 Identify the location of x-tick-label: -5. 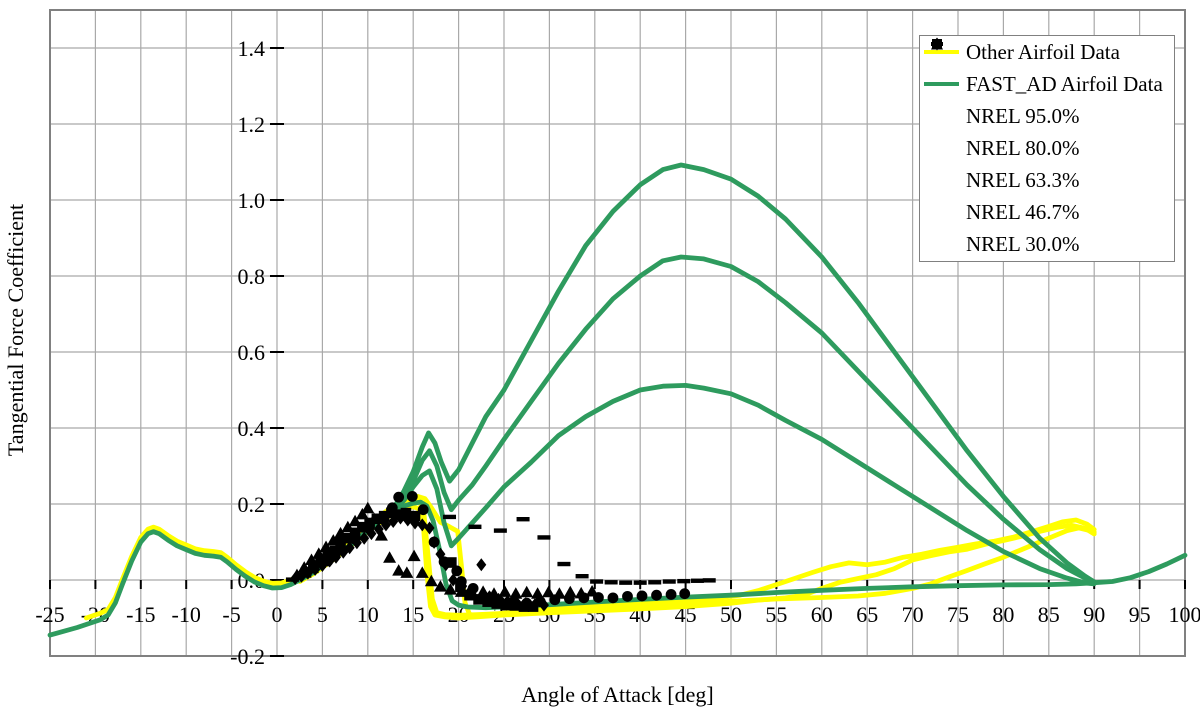
(231, 614).